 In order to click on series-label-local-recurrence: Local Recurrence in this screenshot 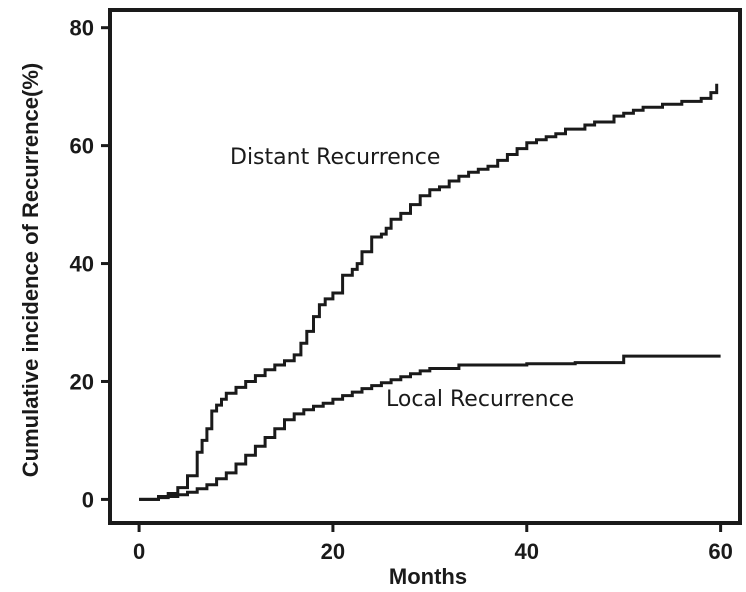, I will do `click(480, 399)`.